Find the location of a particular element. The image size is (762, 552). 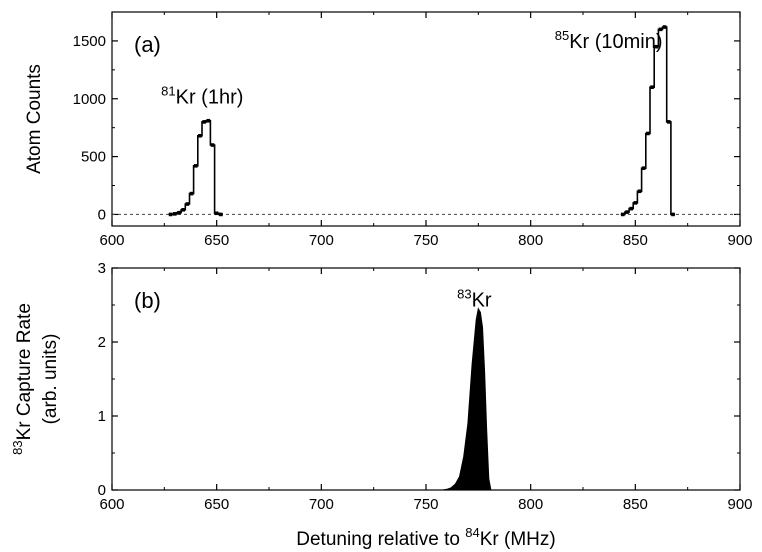

y-tick-label: 1 is located at coordinates (102, 416).